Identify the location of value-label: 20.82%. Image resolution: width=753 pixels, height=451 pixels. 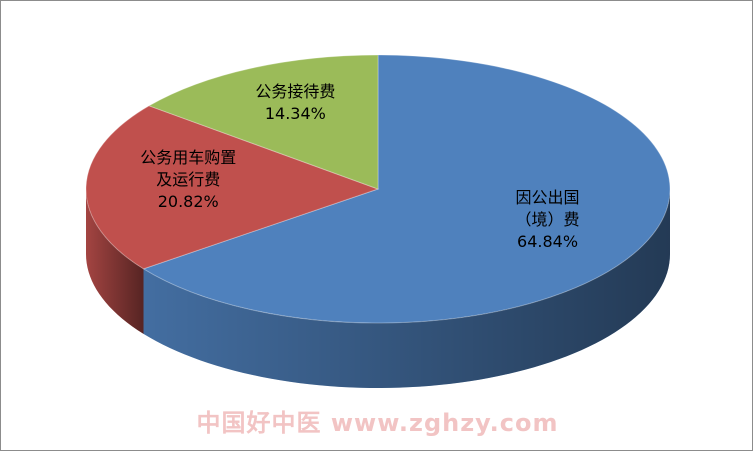
(188, 201).